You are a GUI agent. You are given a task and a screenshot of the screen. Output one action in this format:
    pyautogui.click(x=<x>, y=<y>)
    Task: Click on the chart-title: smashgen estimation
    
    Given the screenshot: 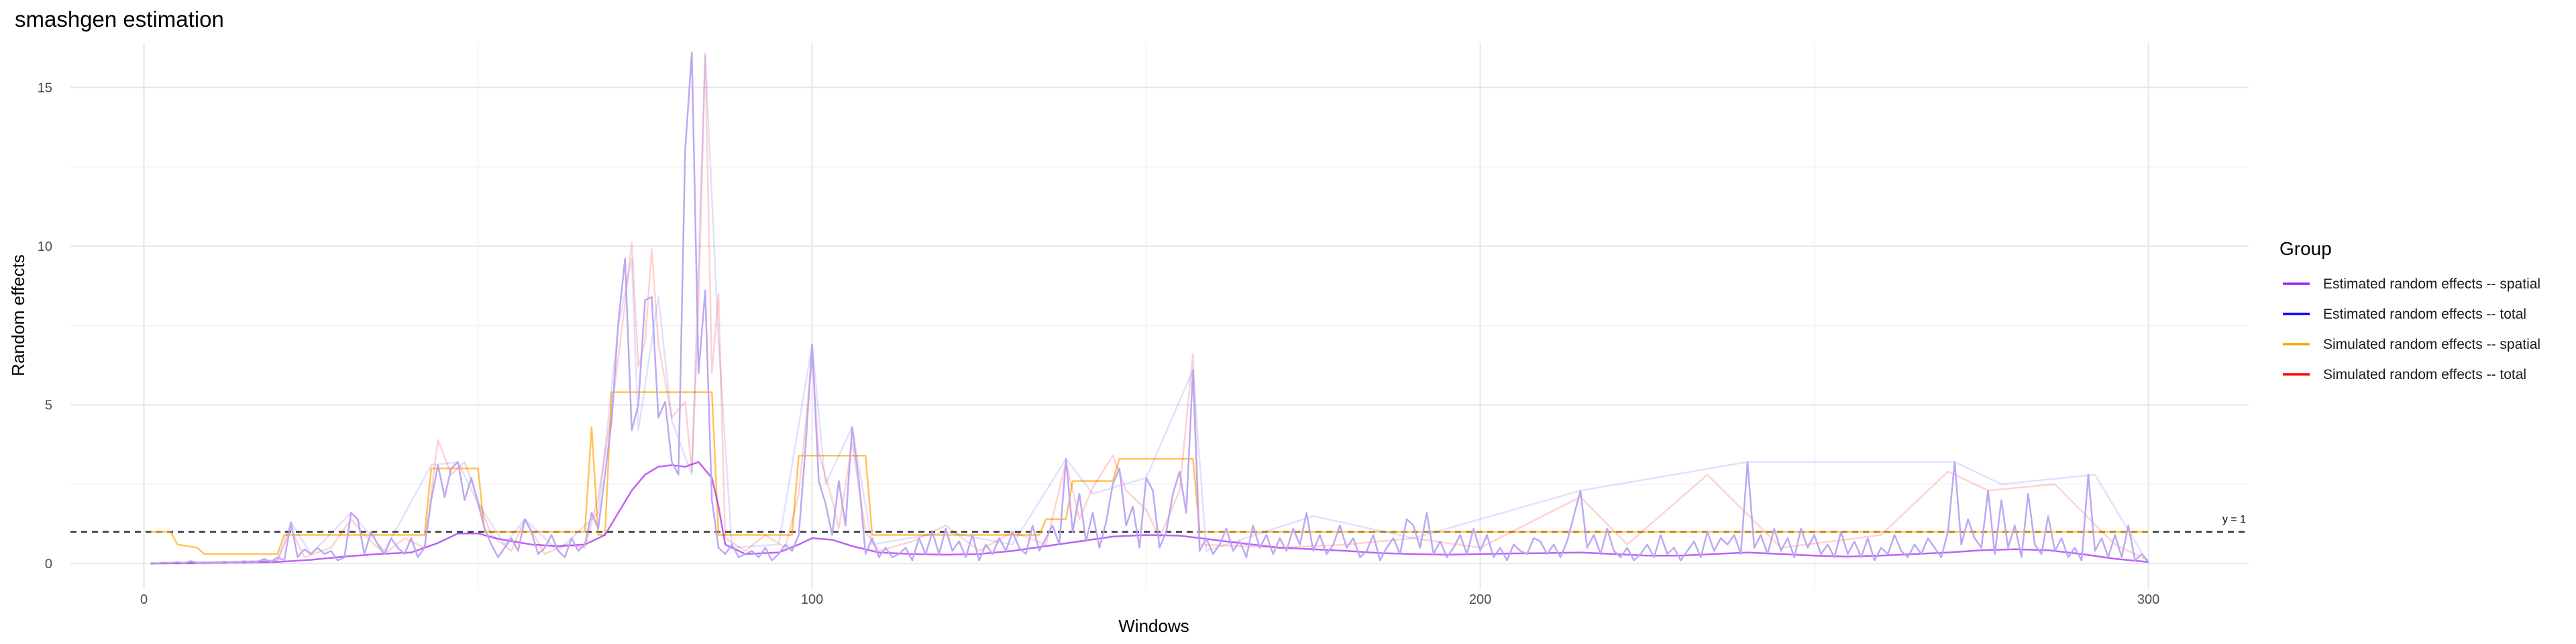 What is the action you would take?
    pyautogui.click(x=119, y=19)
    